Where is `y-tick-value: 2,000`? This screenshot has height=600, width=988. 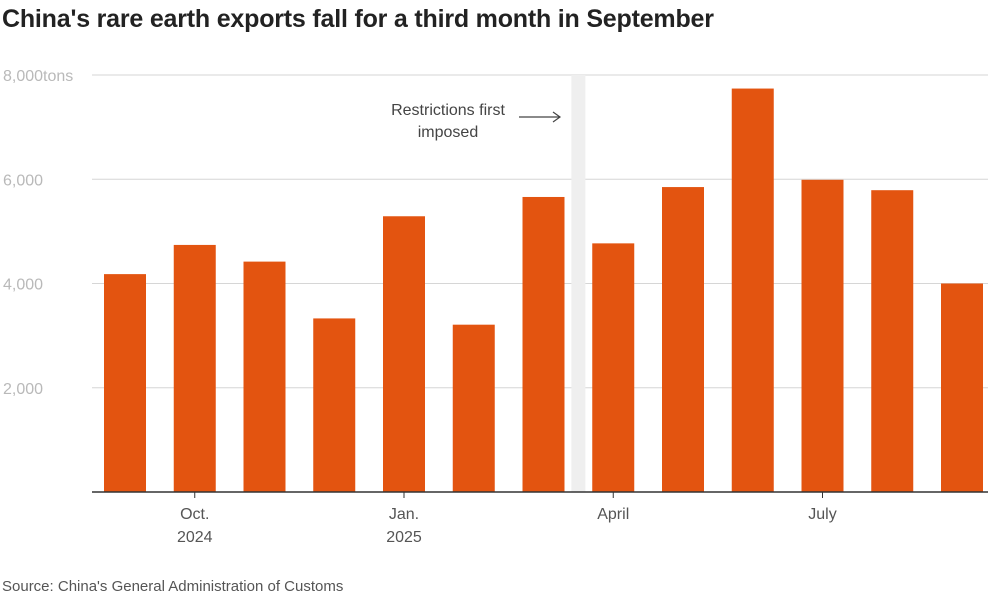
y-tick-value: 2,000 is located at coordinates (23, 389).